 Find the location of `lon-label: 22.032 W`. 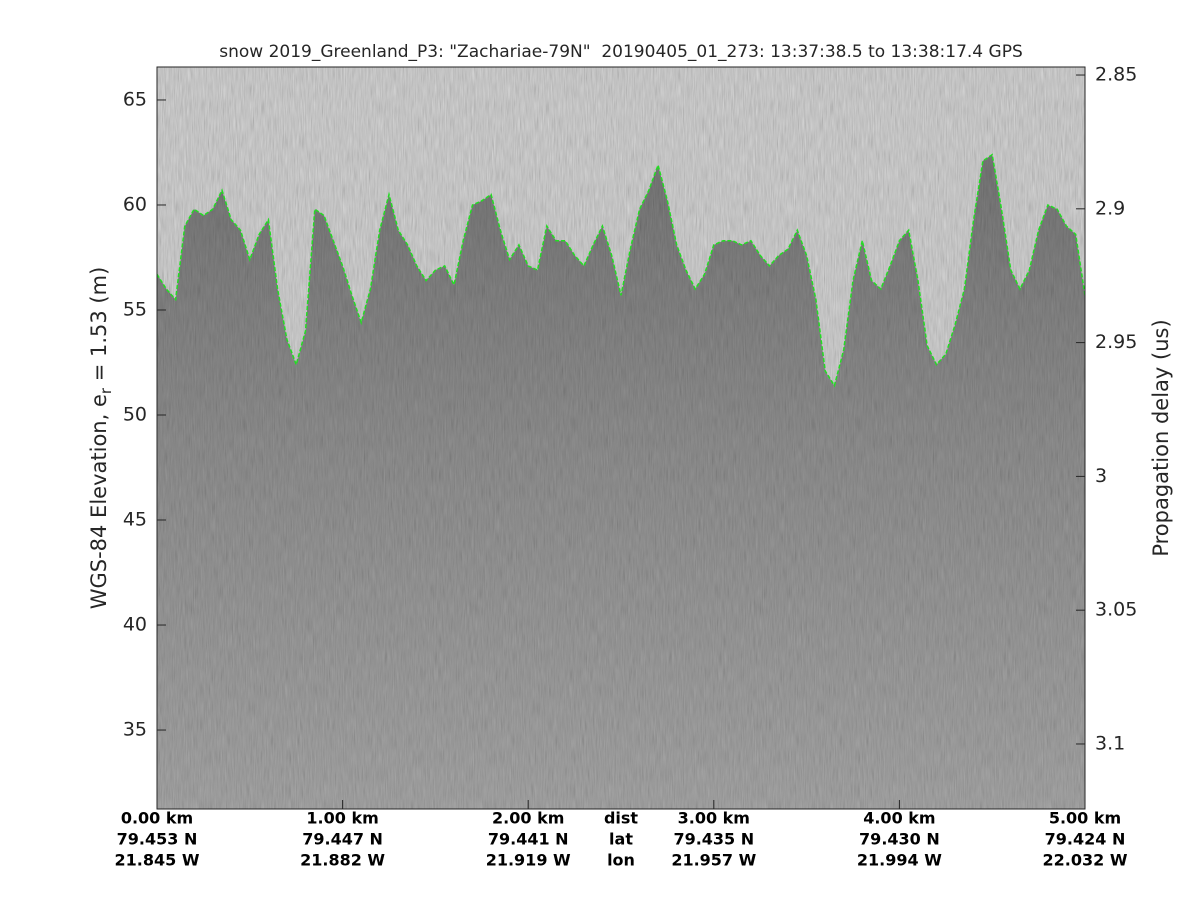

lon-label: 22.032 W is located at coordinates (1085, 860).